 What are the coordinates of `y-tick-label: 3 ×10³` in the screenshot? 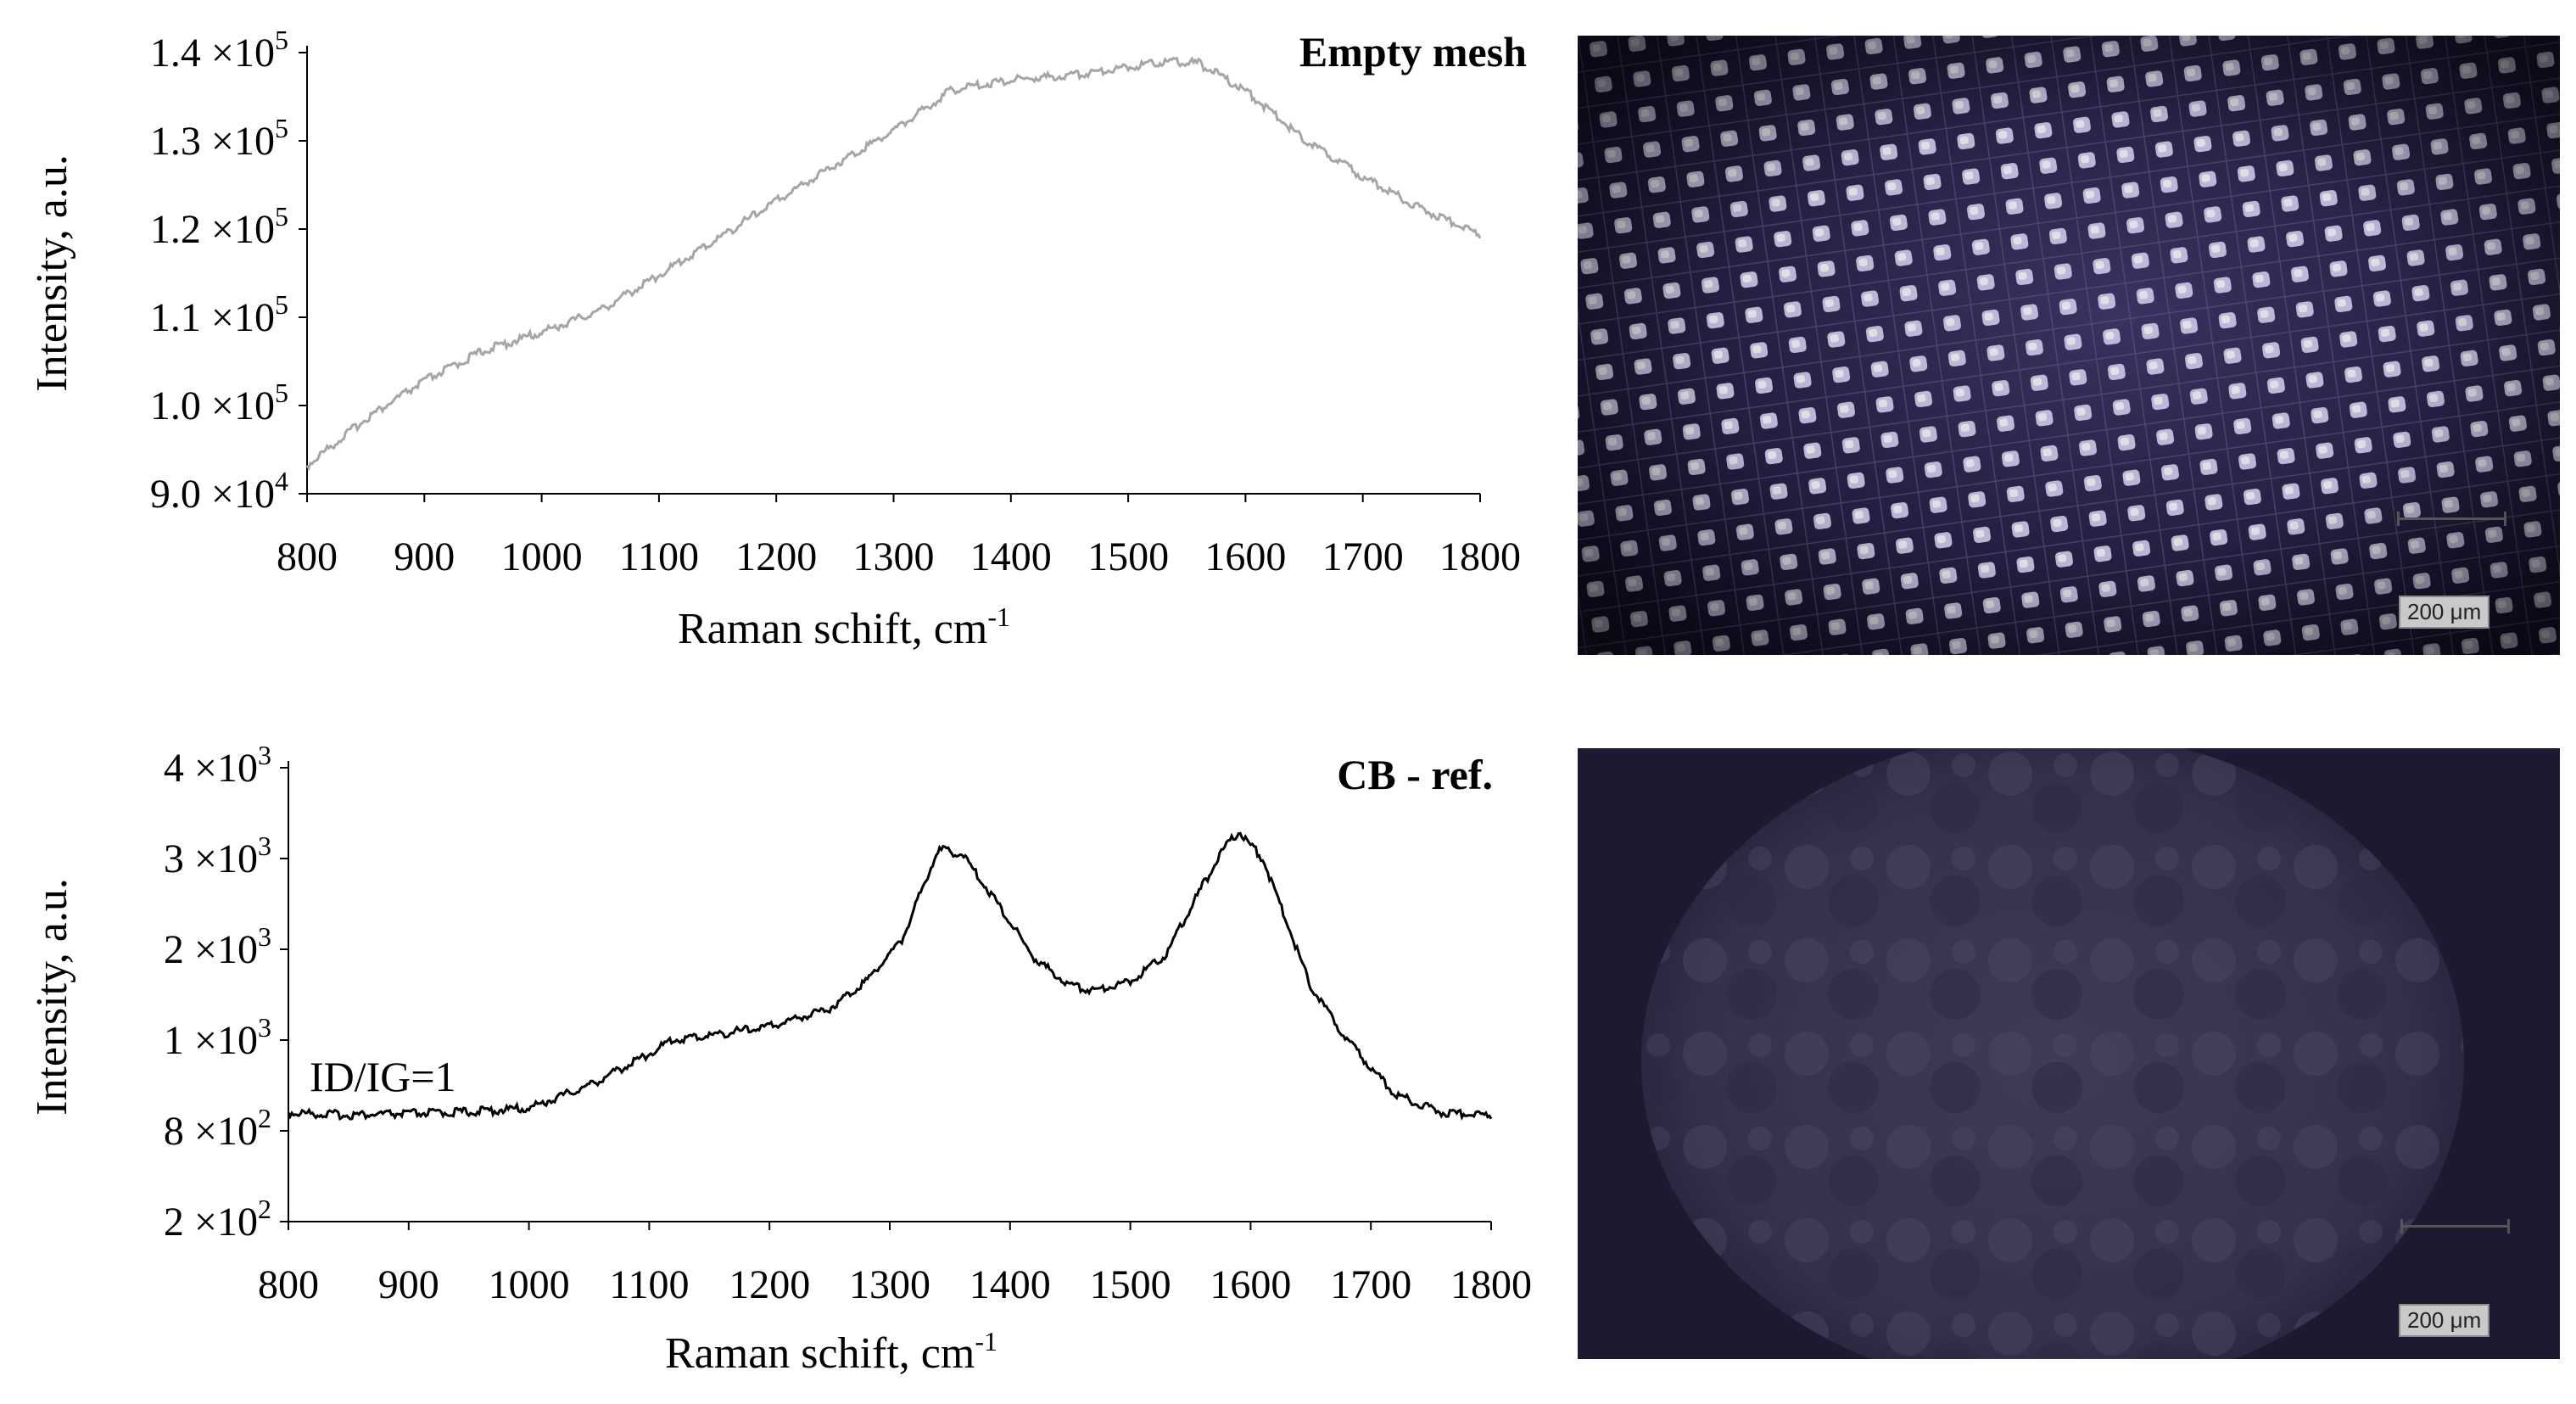 It's located at (217, 856).